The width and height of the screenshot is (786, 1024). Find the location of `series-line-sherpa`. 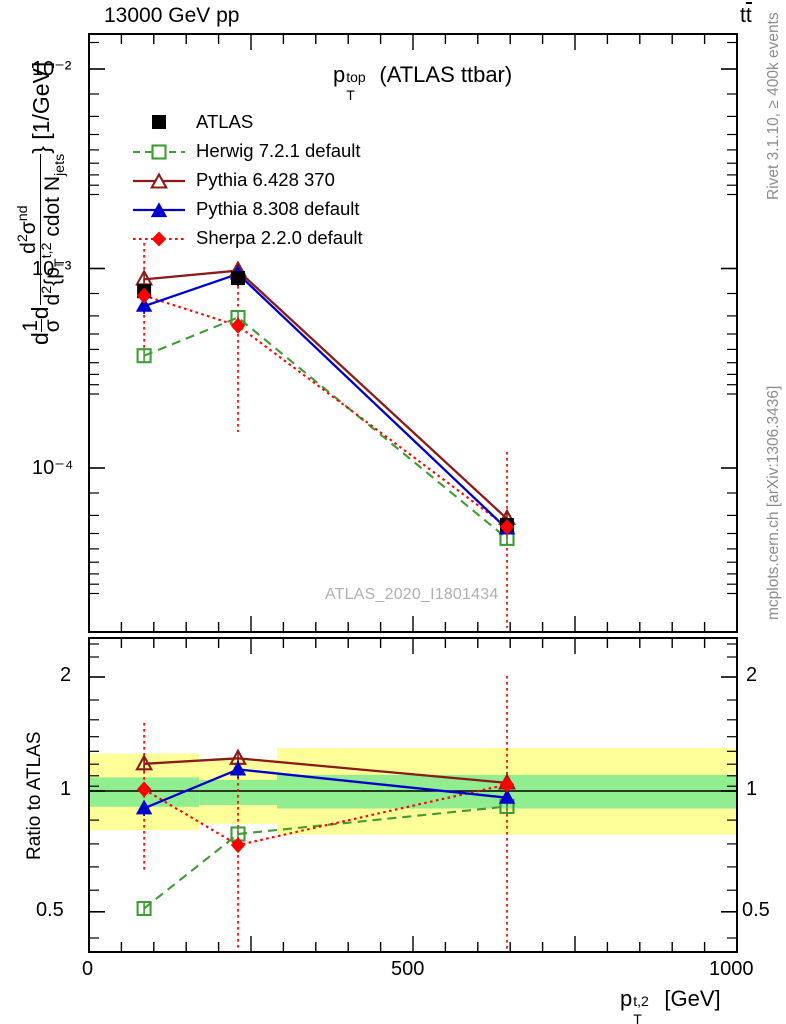

series-line-sherpa is located at coordinates (325, 411).